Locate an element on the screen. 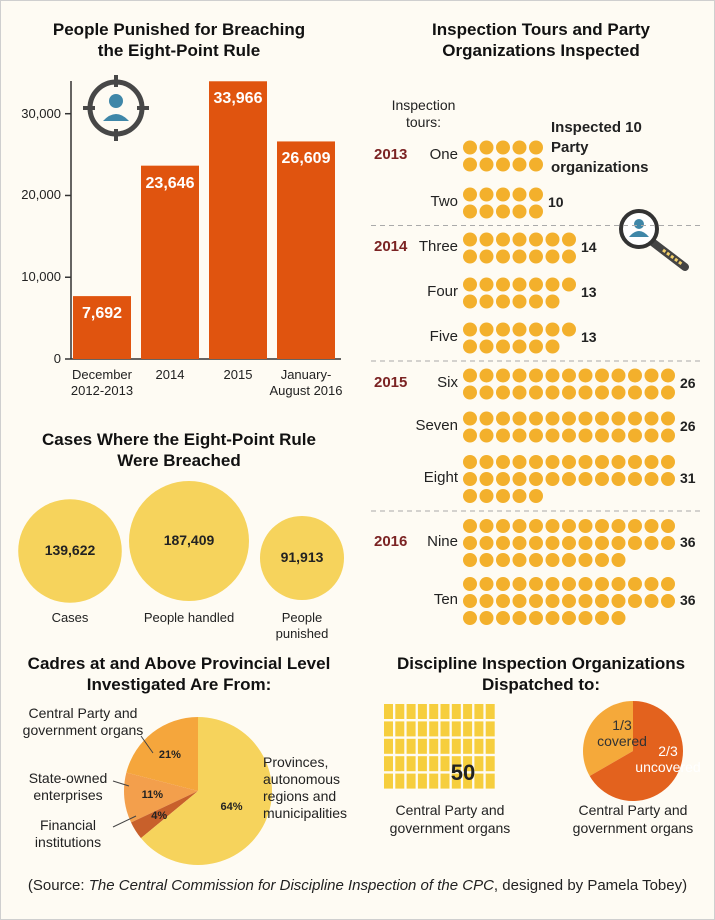 This screenshot has height=920, width=715. bar is located at coordinates (238, 220).